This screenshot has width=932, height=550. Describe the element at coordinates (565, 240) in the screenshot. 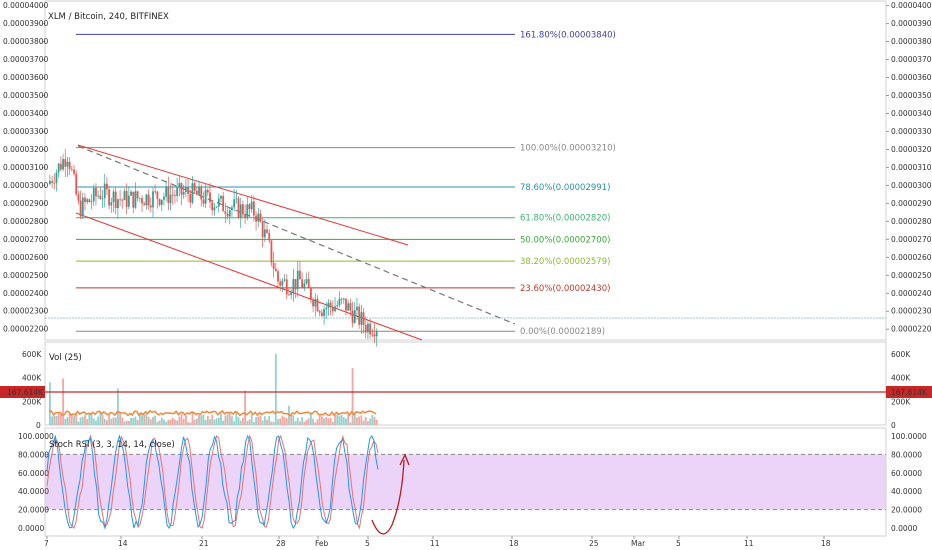

I see `fib-label: 50.00%(0.00002700)` at that location.